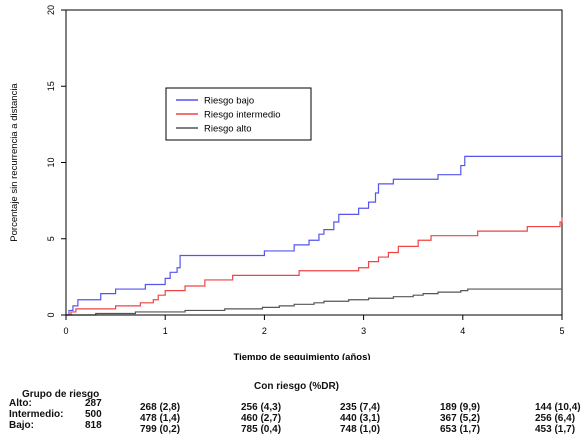 The height and width of the screenshot is (445, 587). I want to click on risk-group-header: Grupo de riesgo, so click(61, 394).